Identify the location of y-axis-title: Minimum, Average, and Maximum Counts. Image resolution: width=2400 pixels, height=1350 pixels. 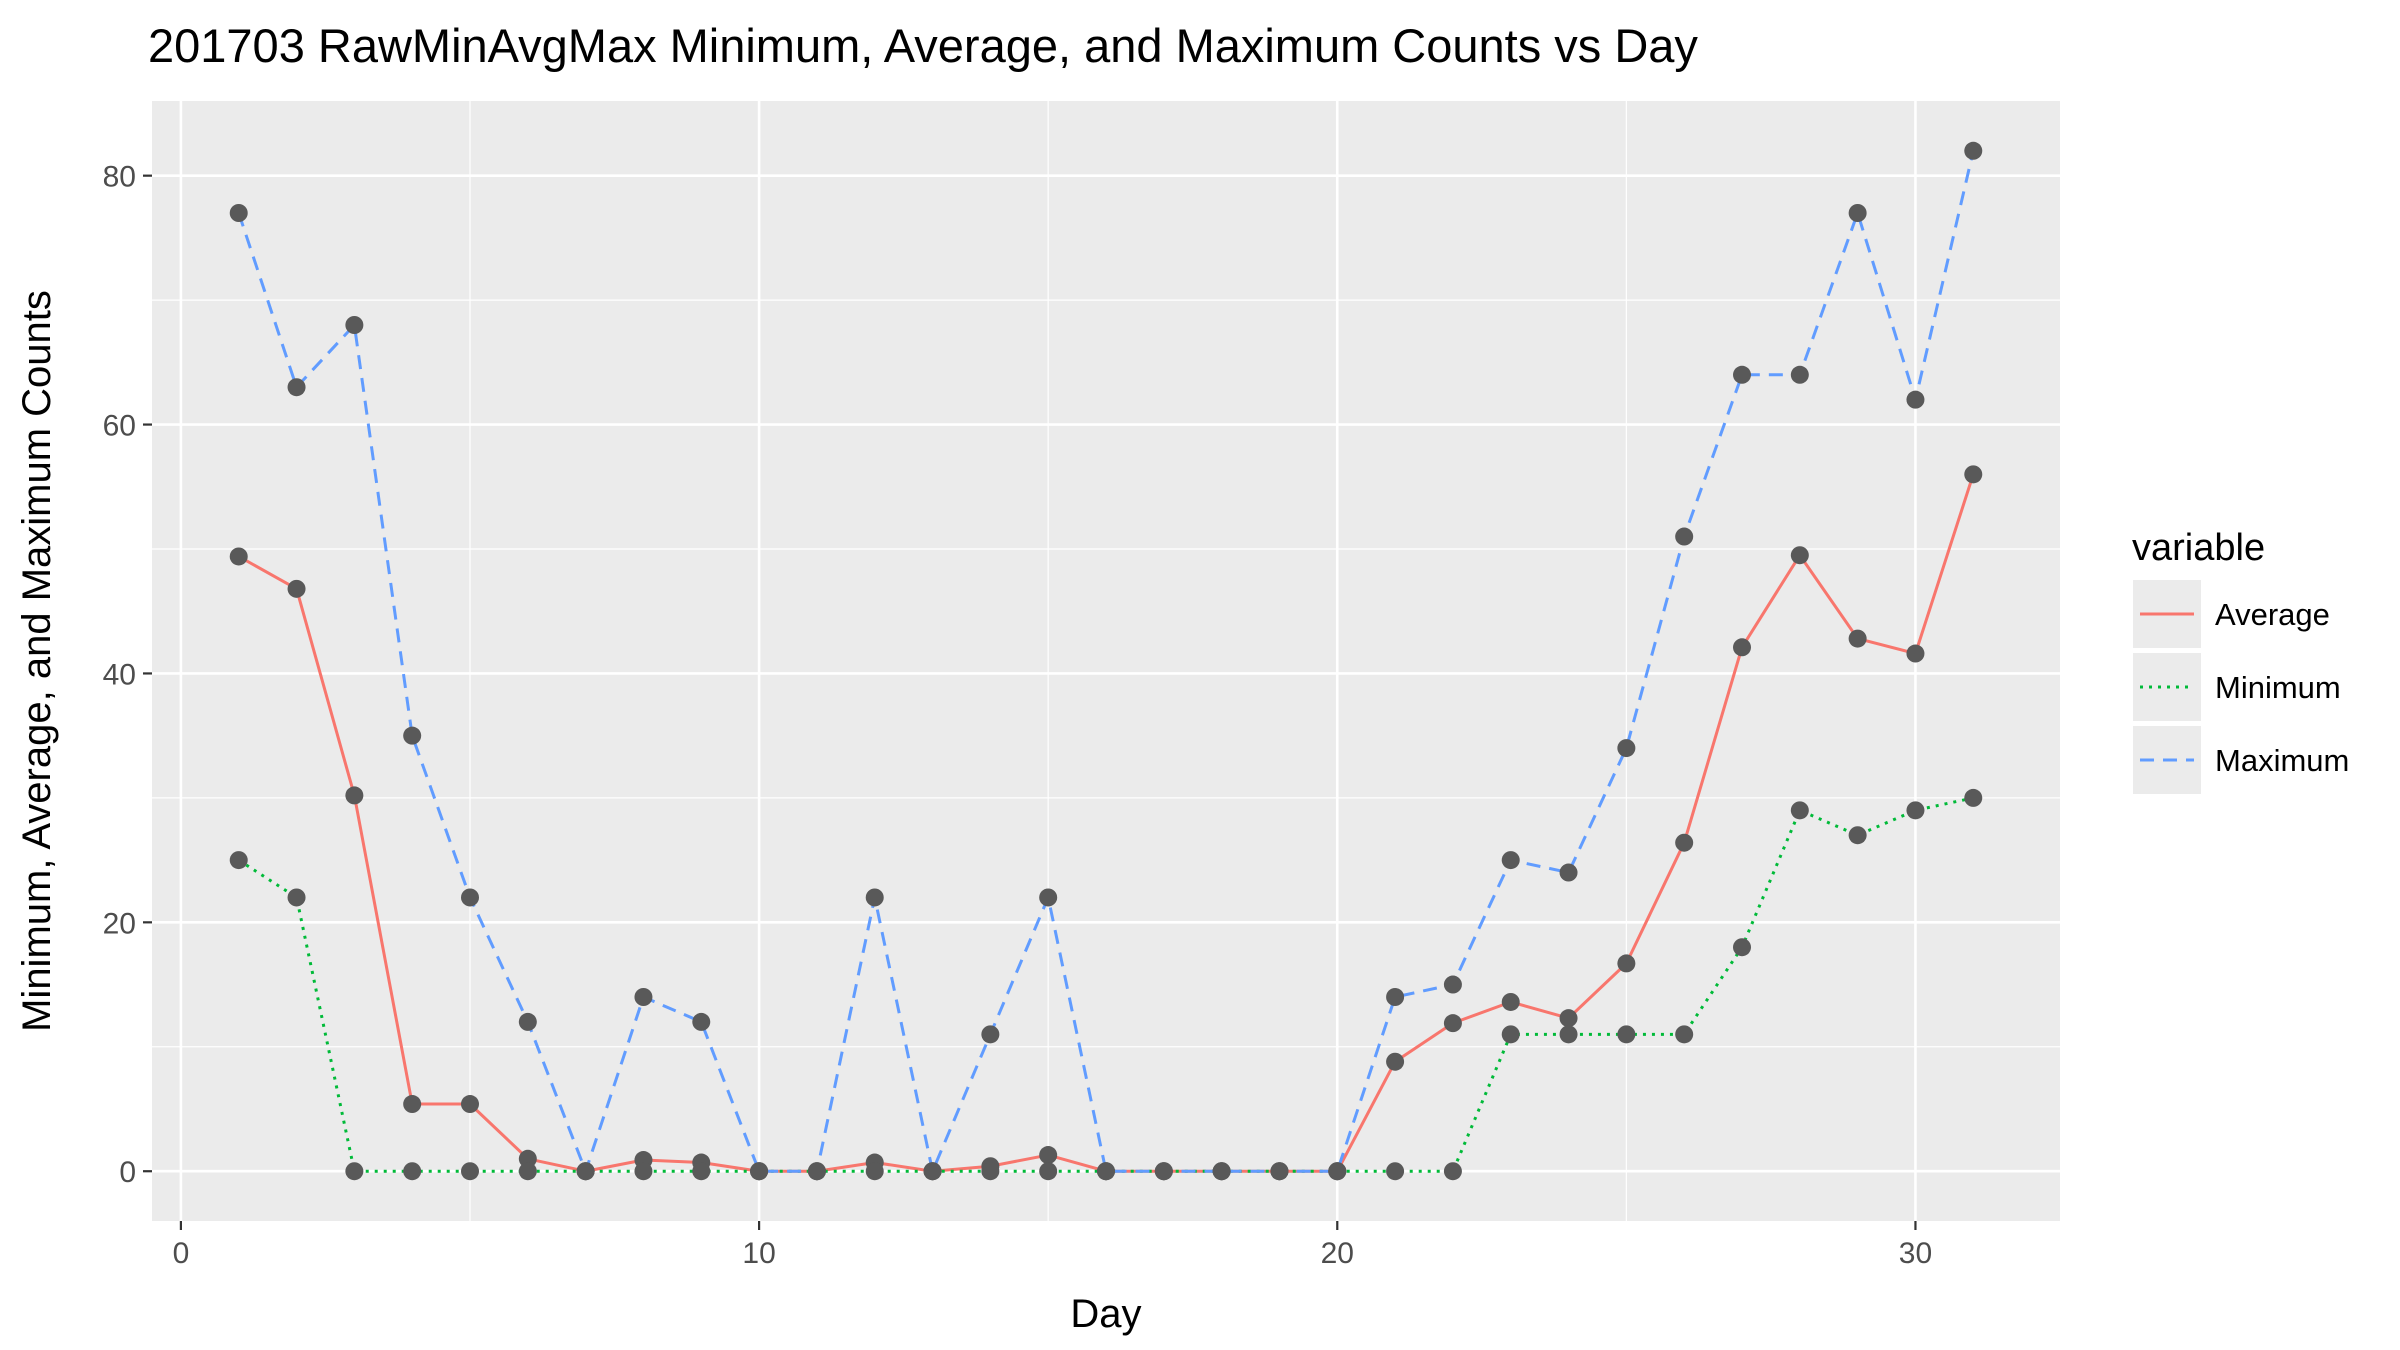
(37, 661).